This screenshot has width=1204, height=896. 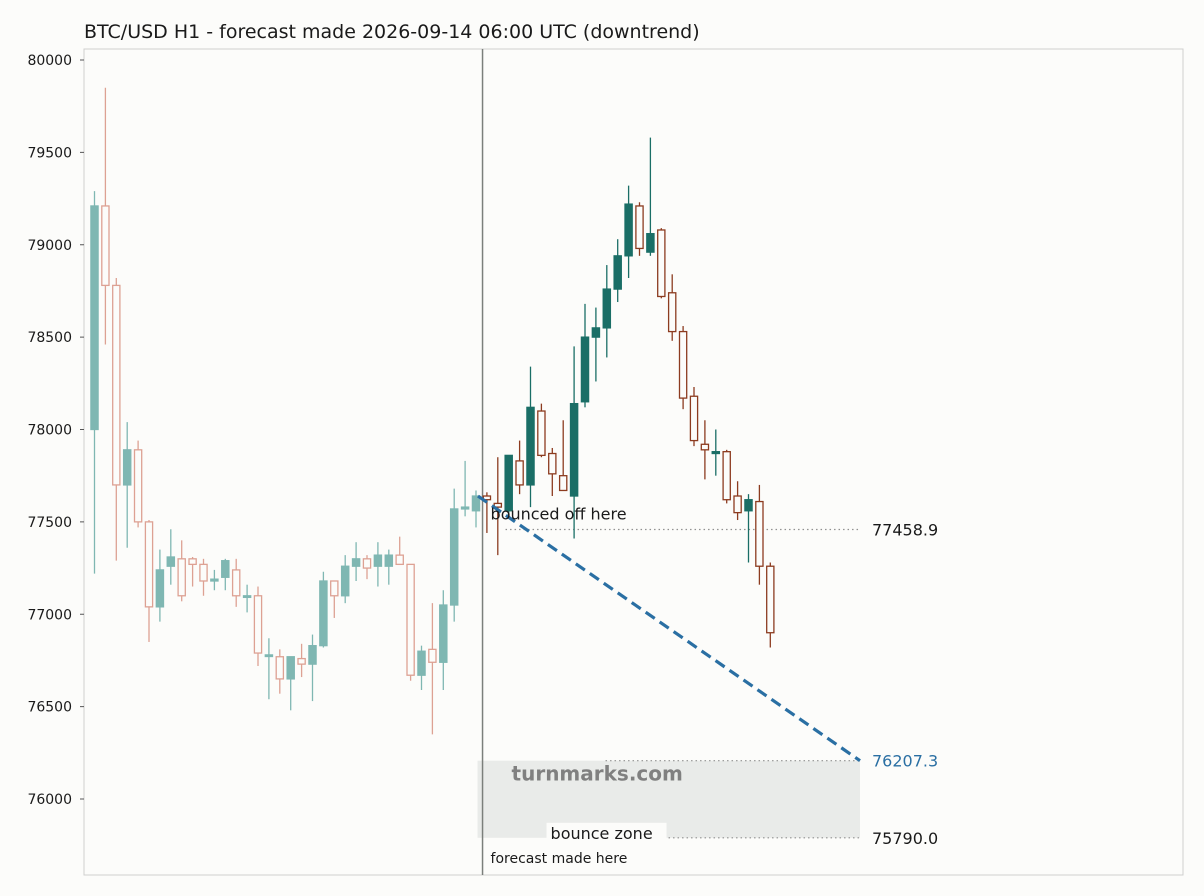 I want to click on level-label: 77458.9, so click(x=905, y=529).